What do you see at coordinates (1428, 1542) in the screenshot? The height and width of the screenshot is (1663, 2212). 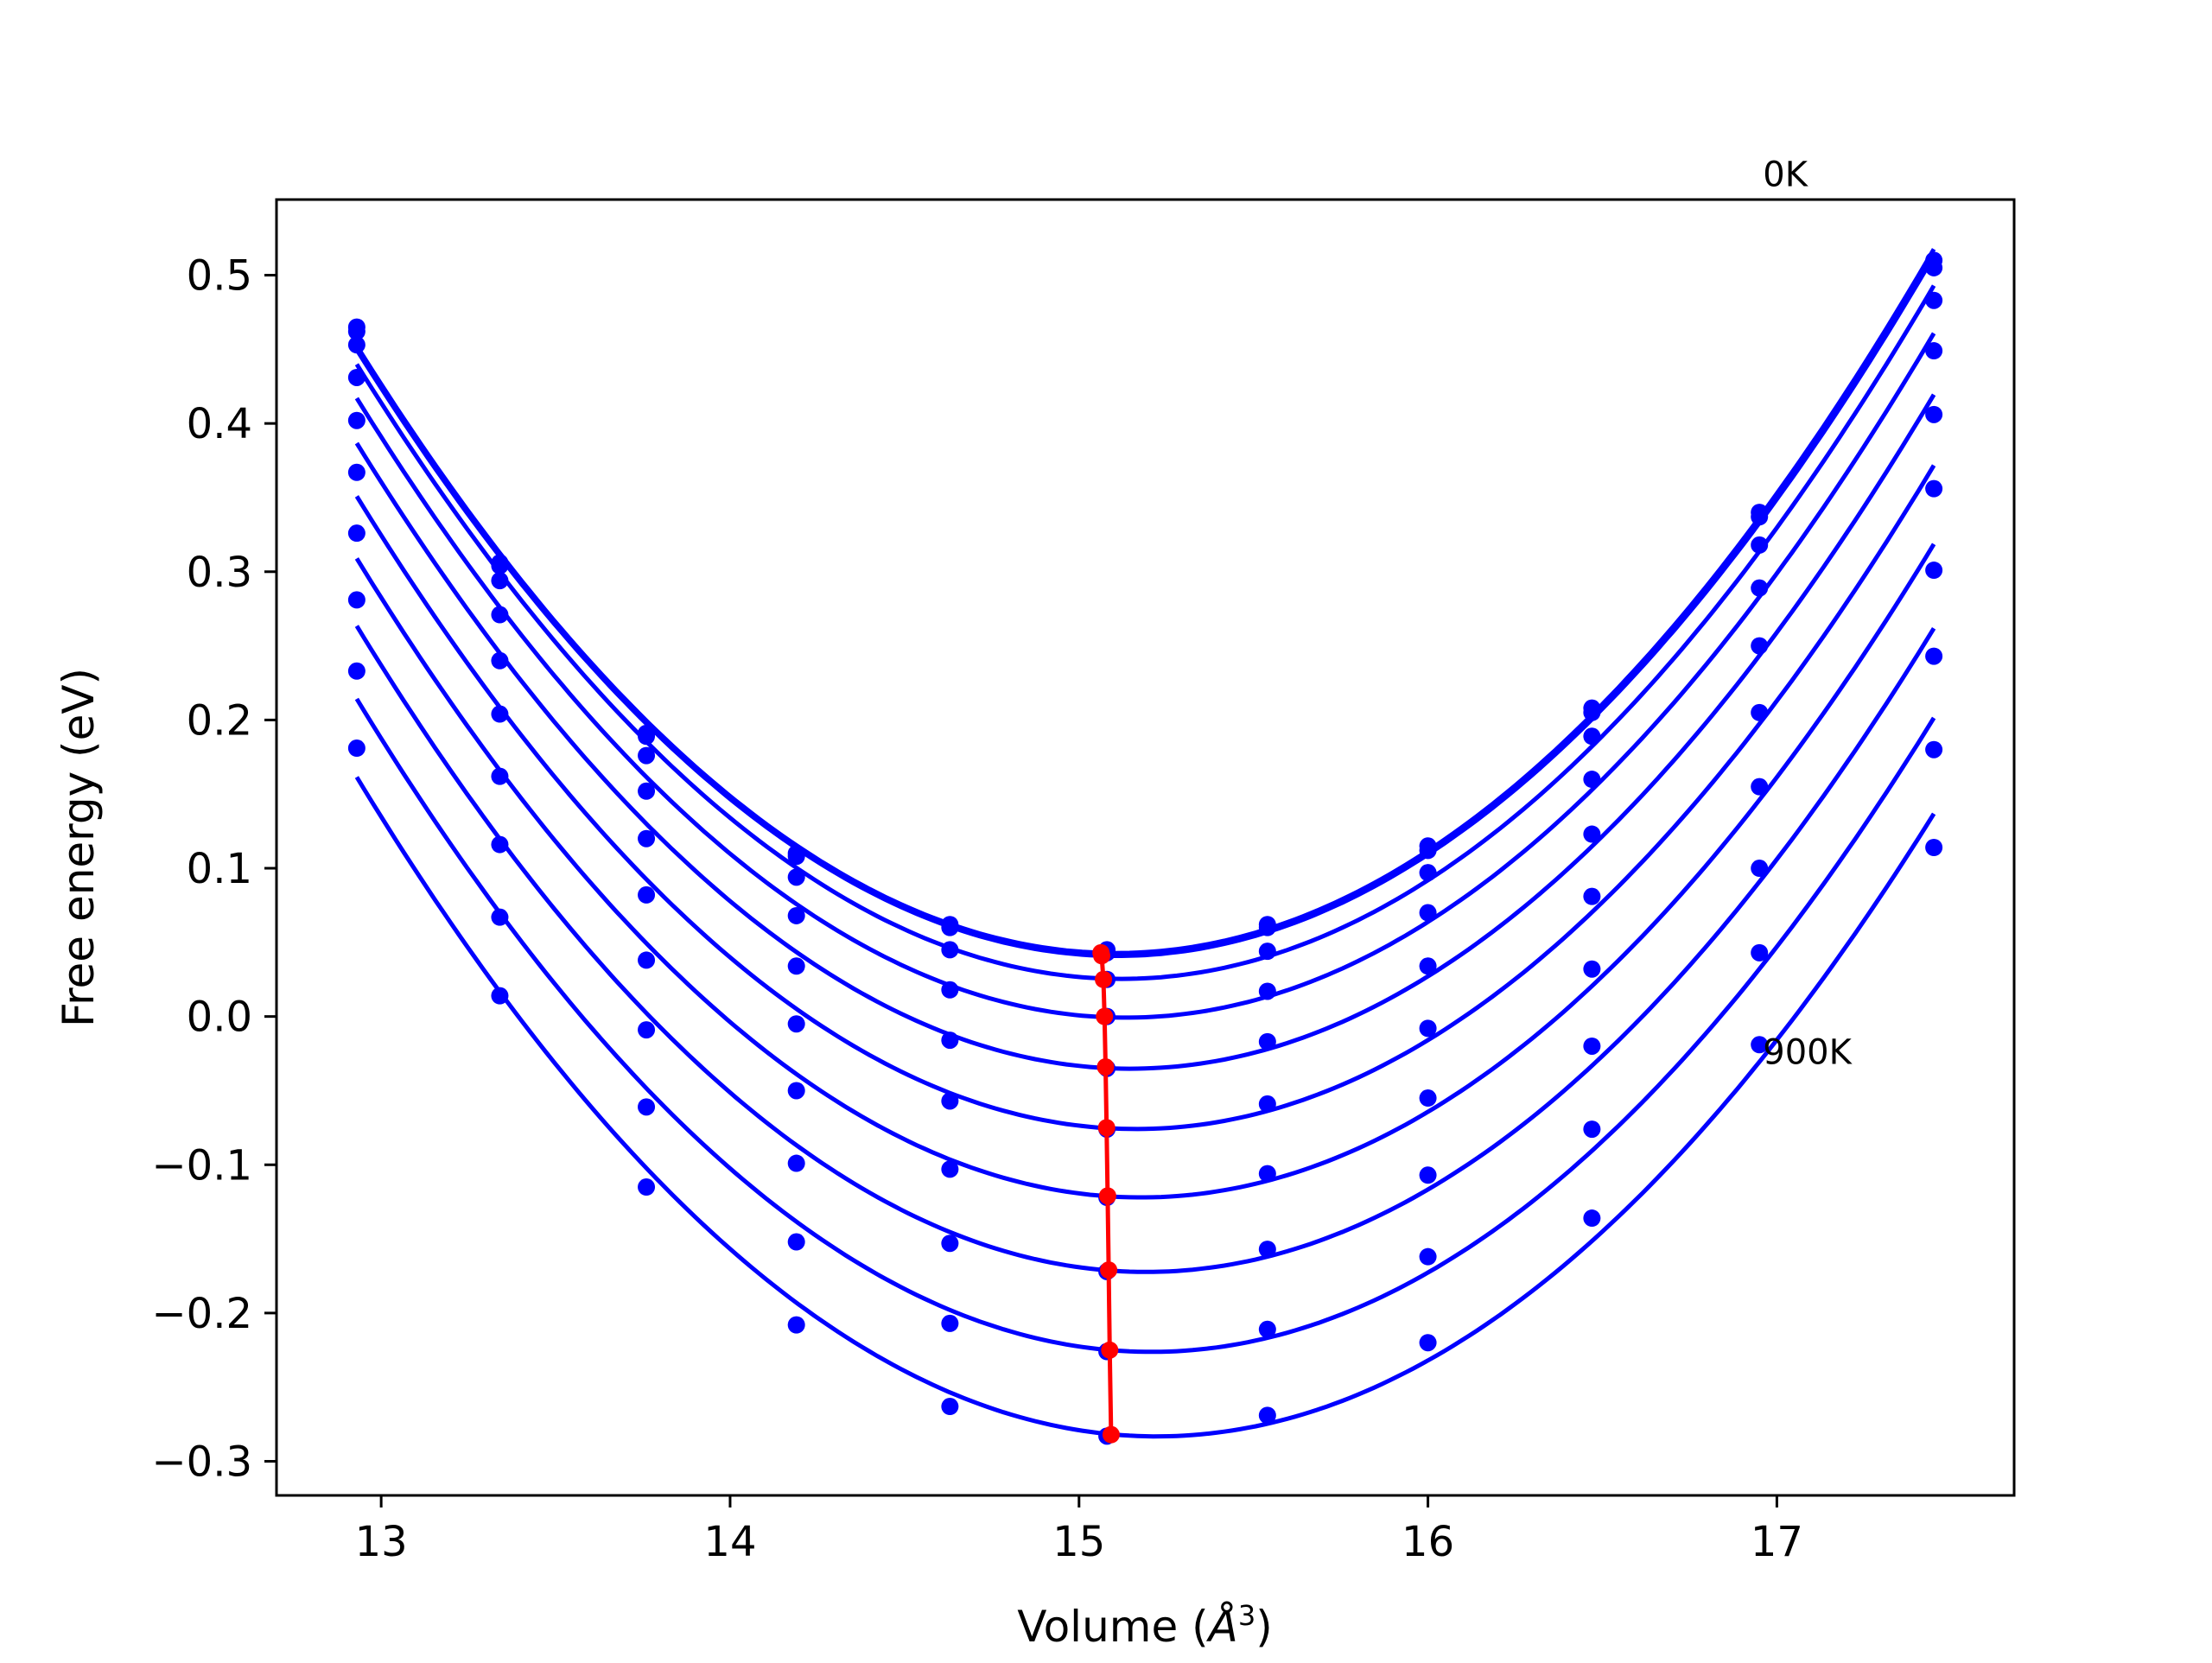 I see `x-tick-label-3: 16` at bounding box center [1428, 1542].